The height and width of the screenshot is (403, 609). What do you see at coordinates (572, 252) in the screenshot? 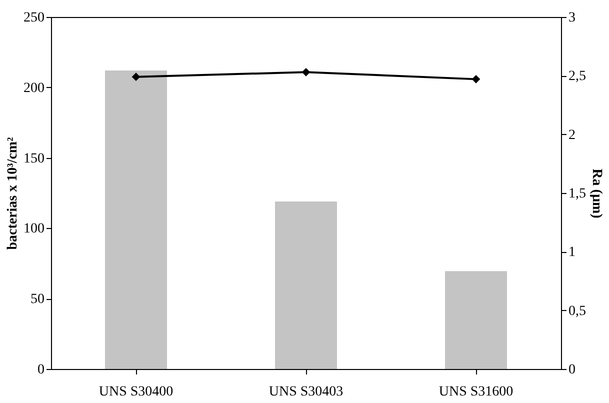
I see `y2-tick-label: 1` at bounding box center [572, 252].